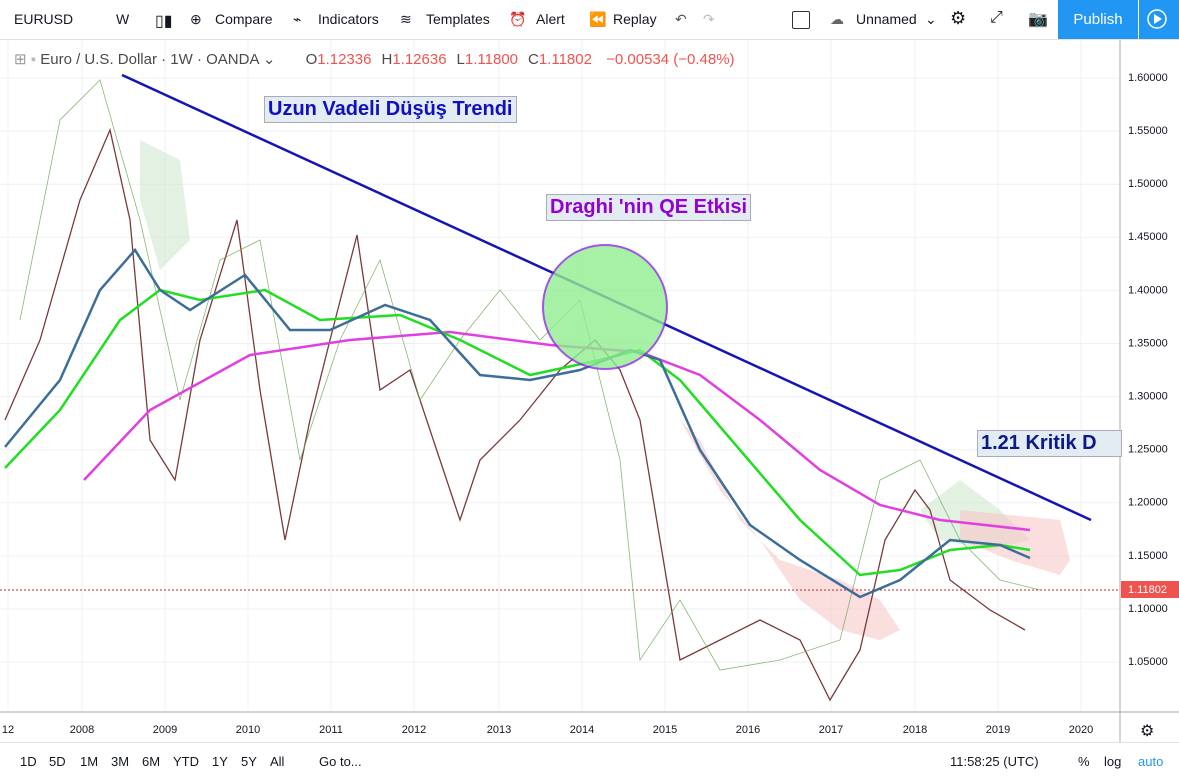 The width and height of the screenshot is (1179, 780). Describe the element at coordinates (406, 19) in the screenshot. I see `templates-icon: ≋` at that location.